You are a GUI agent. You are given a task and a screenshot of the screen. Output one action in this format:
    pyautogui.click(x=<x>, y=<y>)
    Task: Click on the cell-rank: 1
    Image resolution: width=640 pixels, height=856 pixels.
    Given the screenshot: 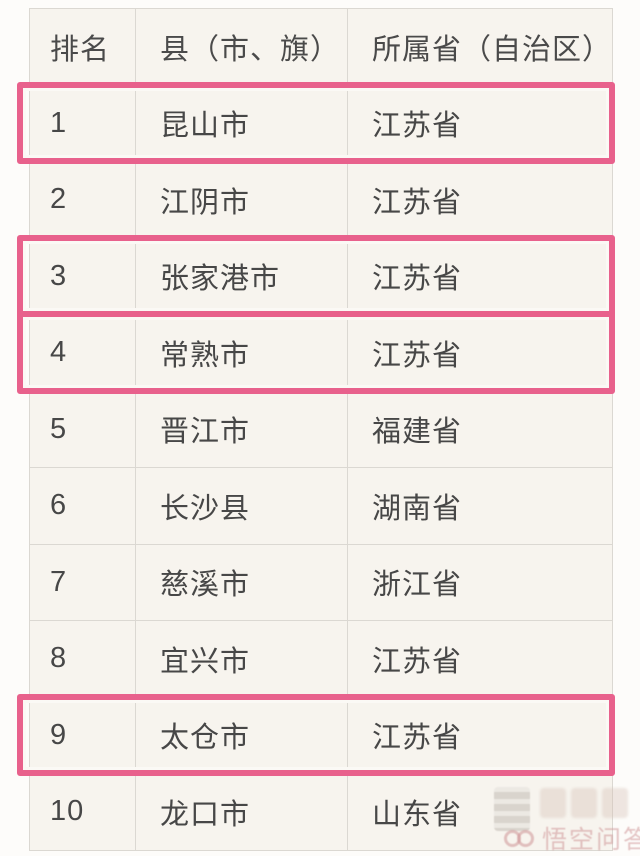 What is the action you would take?
    pyautogui.click(x=82, y=123)
    